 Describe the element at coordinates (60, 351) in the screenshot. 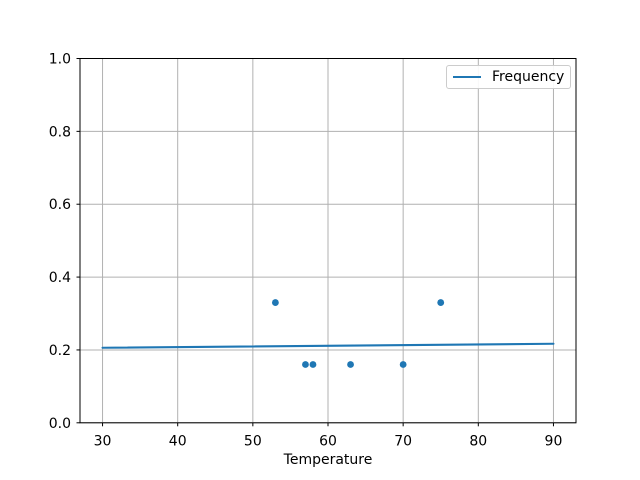

I see `y-tick-label: 0.2` at that location.